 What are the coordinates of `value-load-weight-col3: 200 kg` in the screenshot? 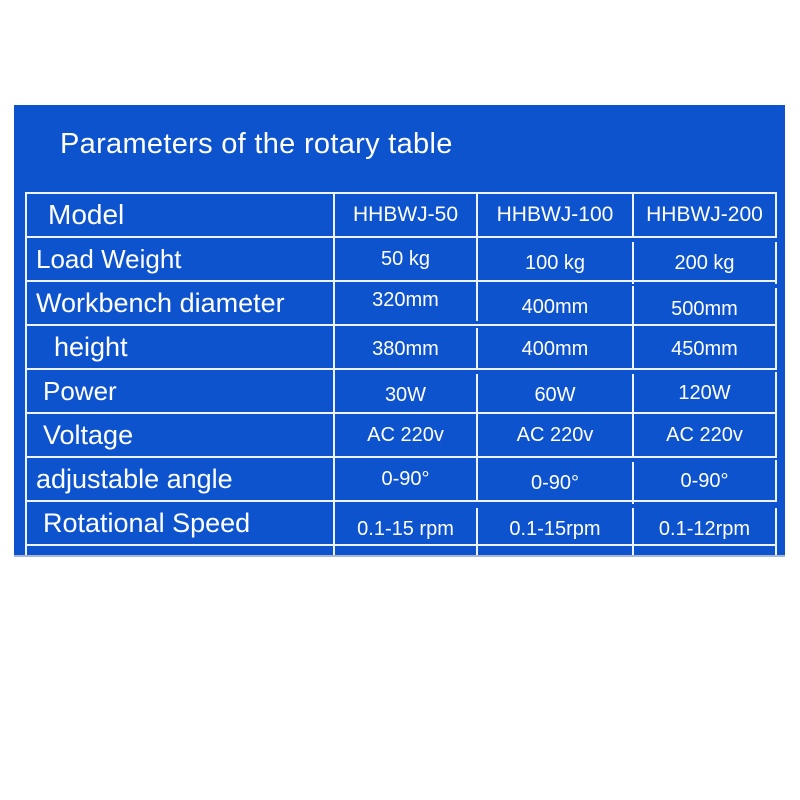 It's located at (705, 263).